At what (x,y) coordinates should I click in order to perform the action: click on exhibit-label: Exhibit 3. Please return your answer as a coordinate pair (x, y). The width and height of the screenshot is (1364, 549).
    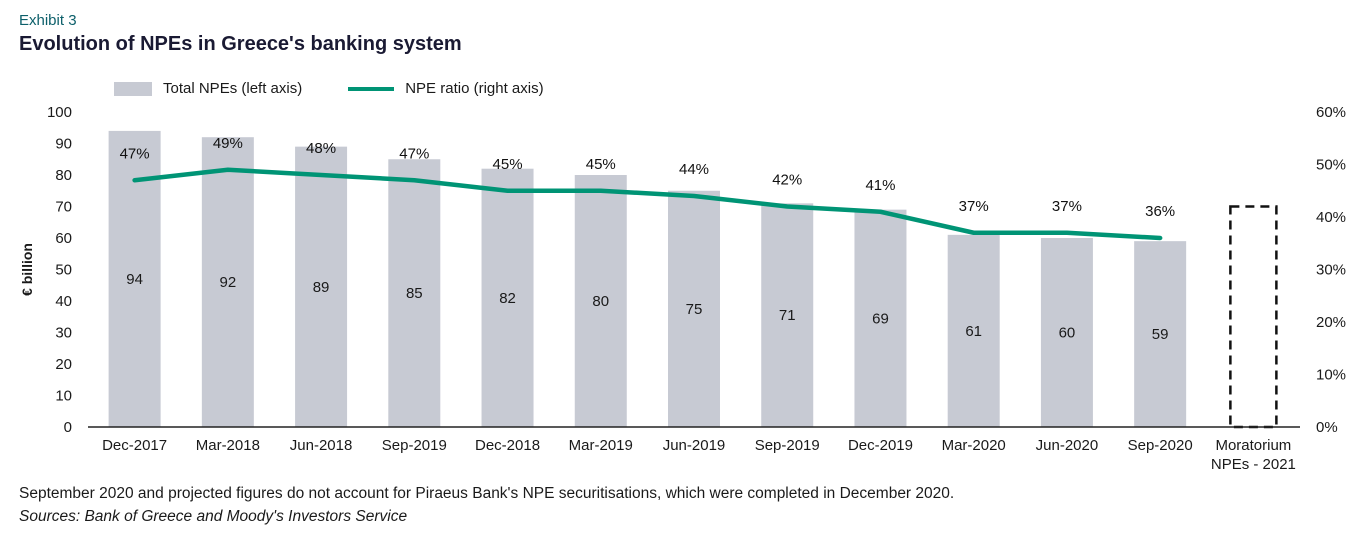
    Looking at the image, I should click on (48, 20).